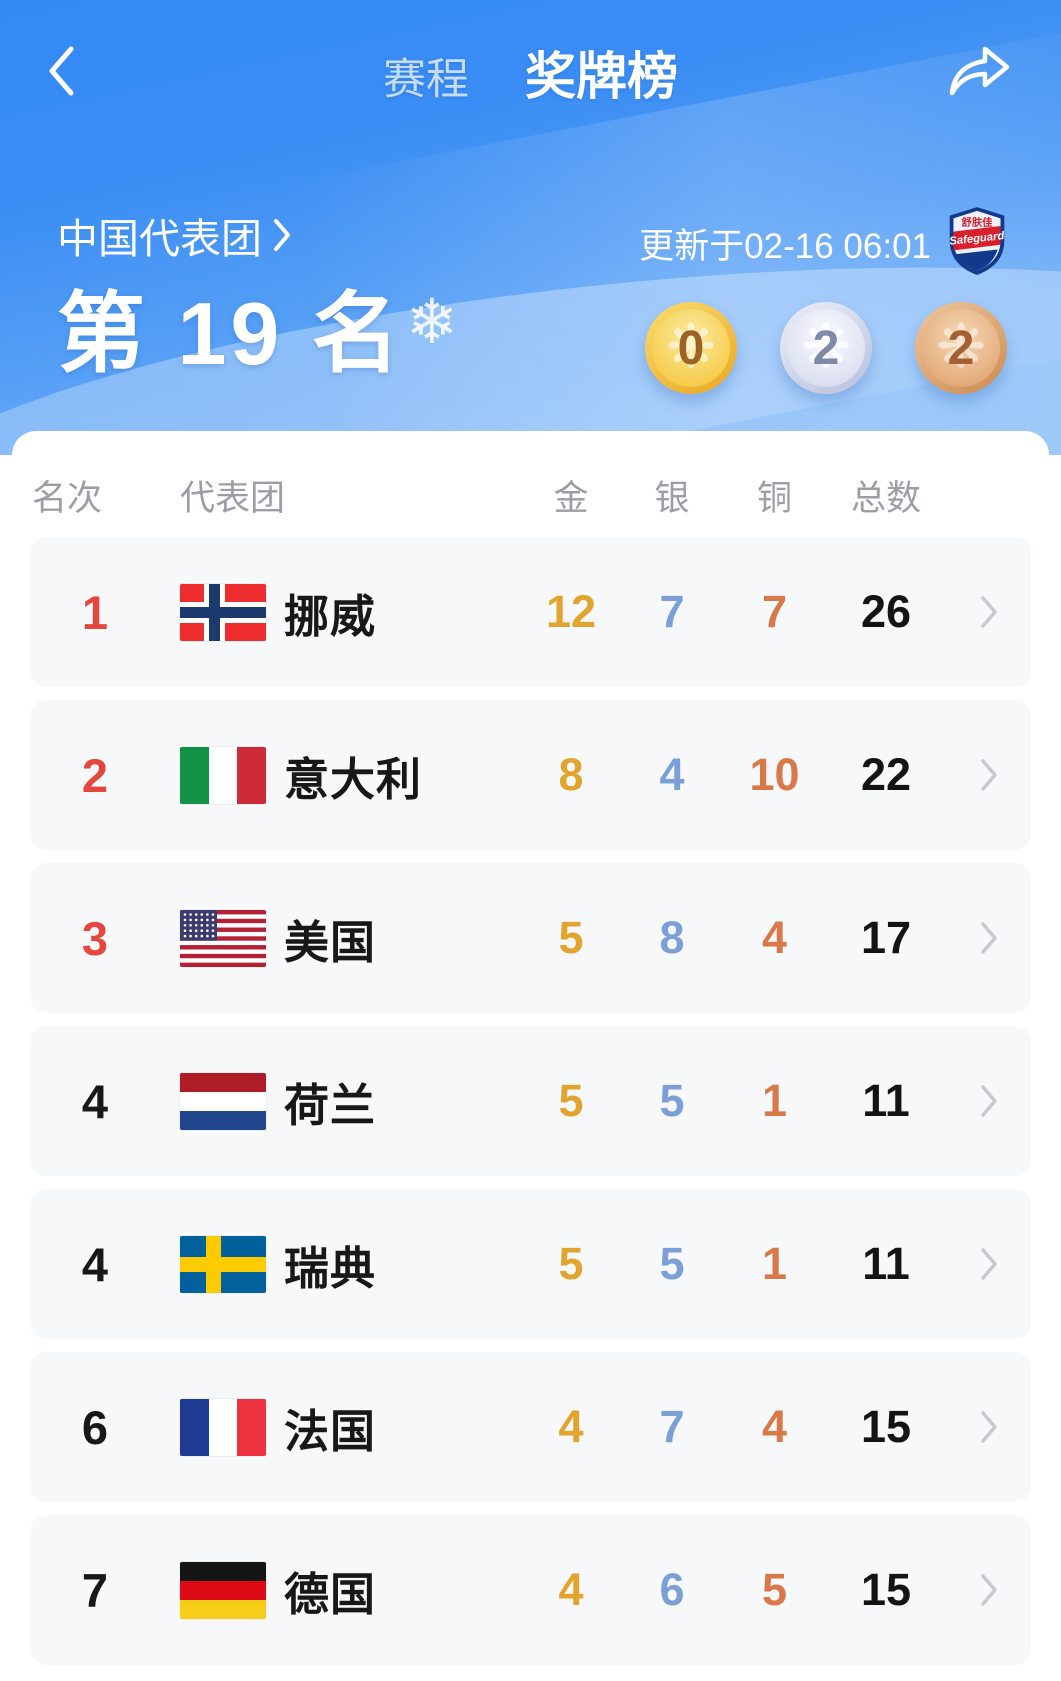 This screenshot has width=1061, height=1681. I want to click on bronze-count: 1, so click(774, 1100).